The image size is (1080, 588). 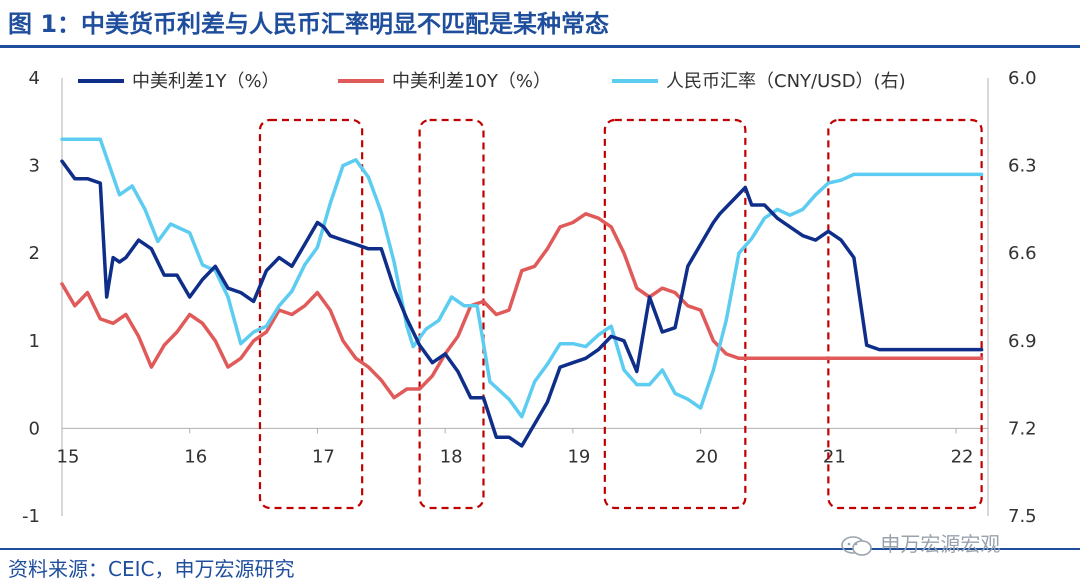 What do you see at coordinates (34, 253) in the screenshot?
I see `y-left-tick-label: 2` at bounding box center [34, 253].